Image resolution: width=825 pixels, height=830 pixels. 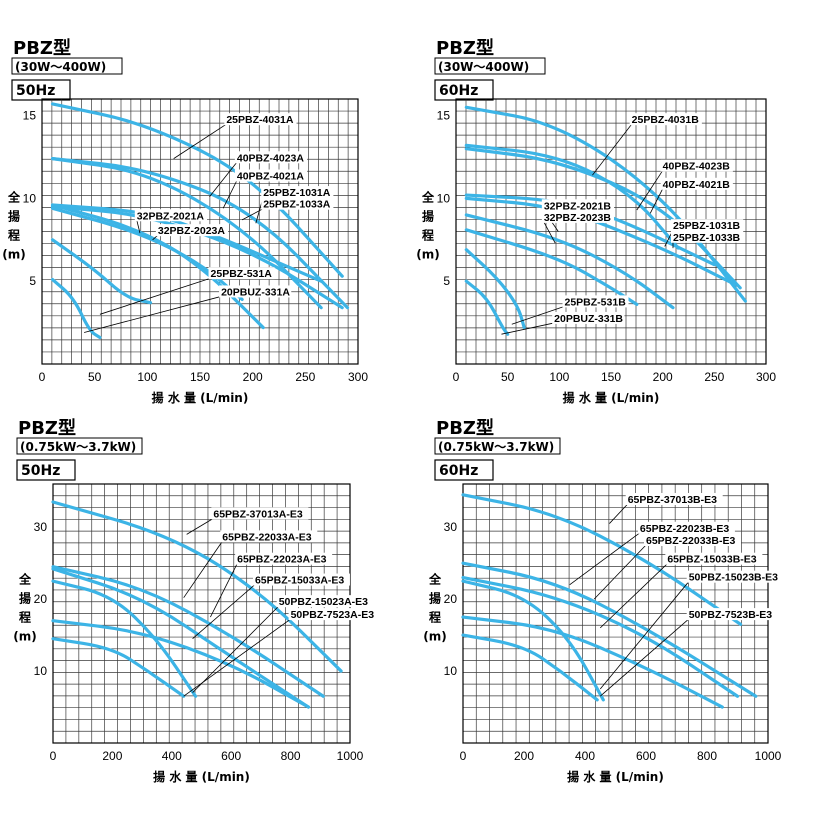 I want to click on subtitle-box, so click(x=497, y=446).